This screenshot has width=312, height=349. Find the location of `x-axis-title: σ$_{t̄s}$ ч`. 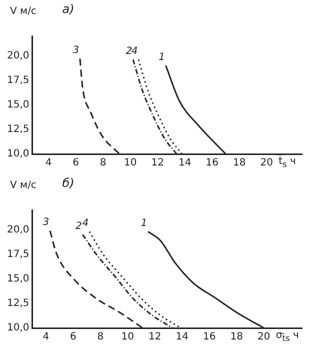

x-axis-title: σ$_{t̄s}$ ч is located at coordinates (287, 336).